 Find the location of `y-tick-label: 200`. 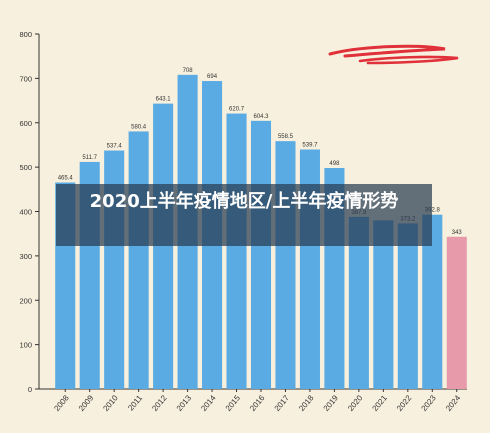

y-tick-label: 200 is located at coordinates (25, 300).